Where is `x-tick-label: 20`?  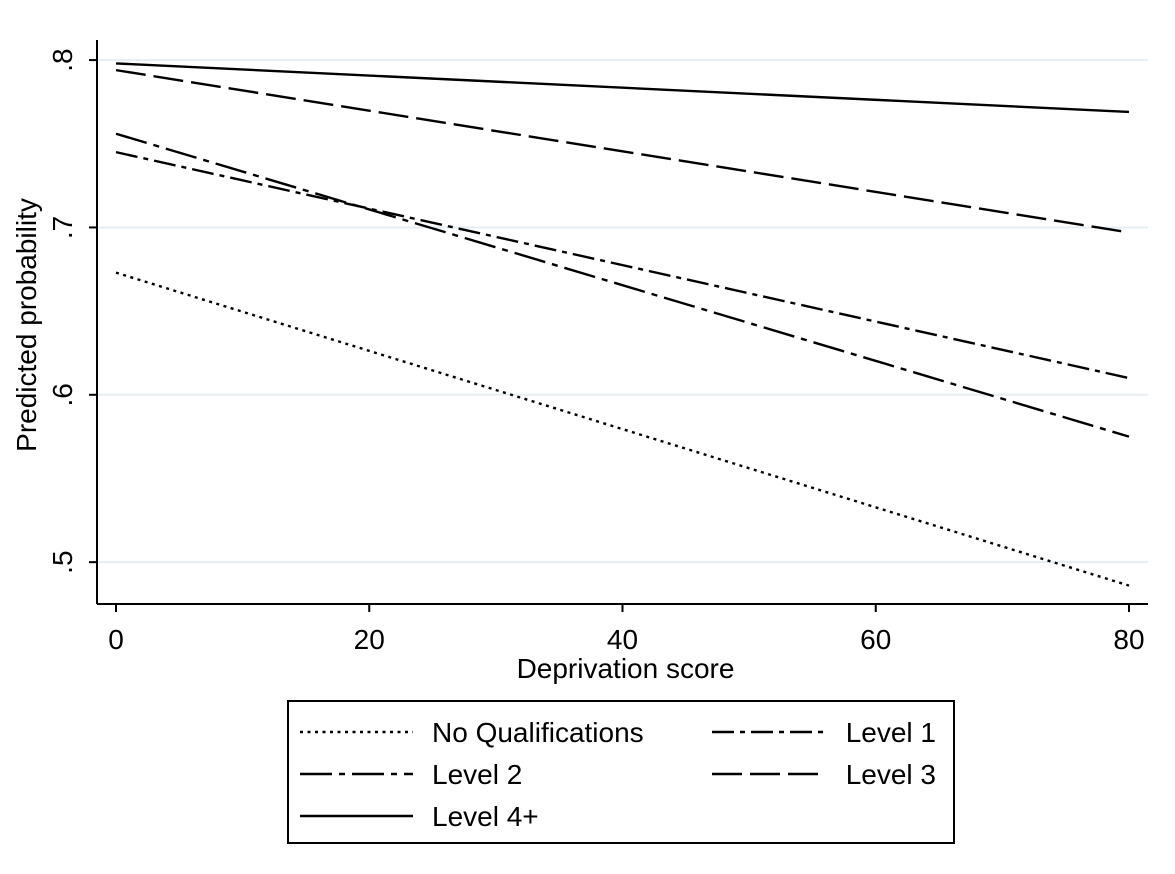 x-tick-label: 20 is located at coordinates (369, 639).